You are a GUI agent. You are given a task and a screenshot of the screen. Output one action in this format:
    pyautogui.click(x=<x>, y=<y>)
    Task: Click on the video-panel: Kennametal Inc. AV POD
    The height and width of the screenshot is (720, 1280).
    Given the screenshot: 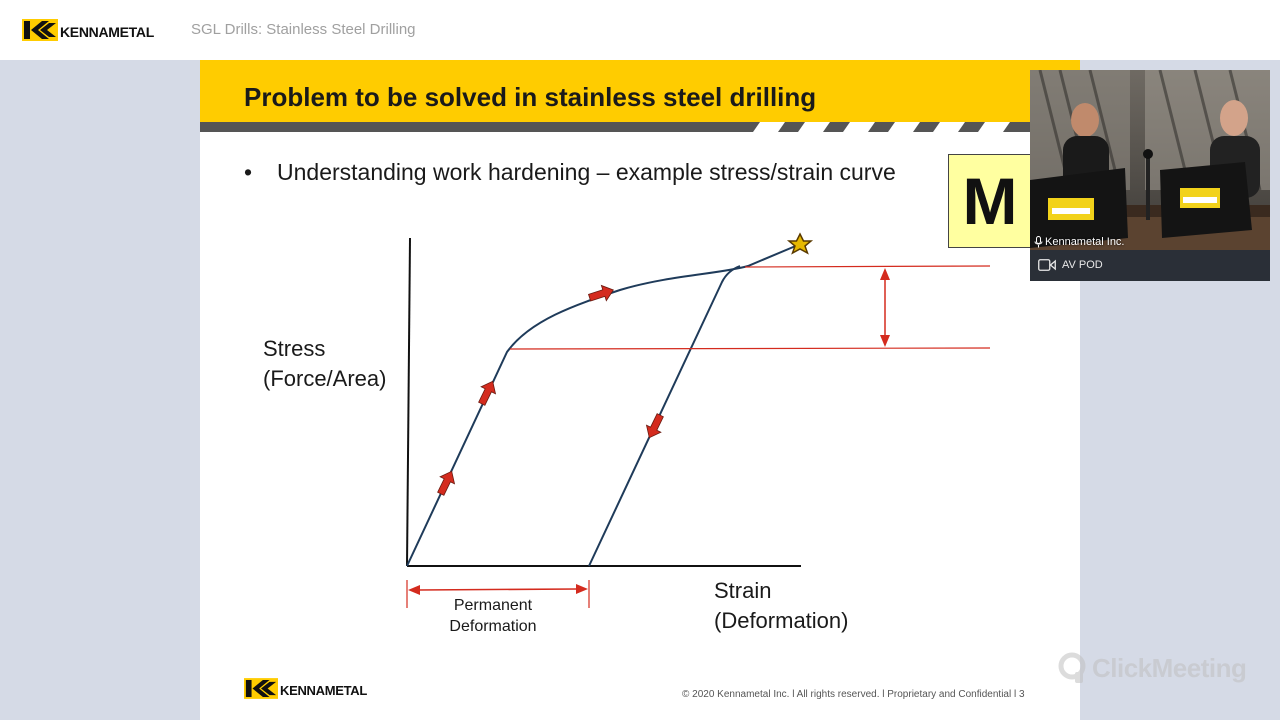 What is the action you would take?
    pyautogui.click(x=1150, y=175)
    